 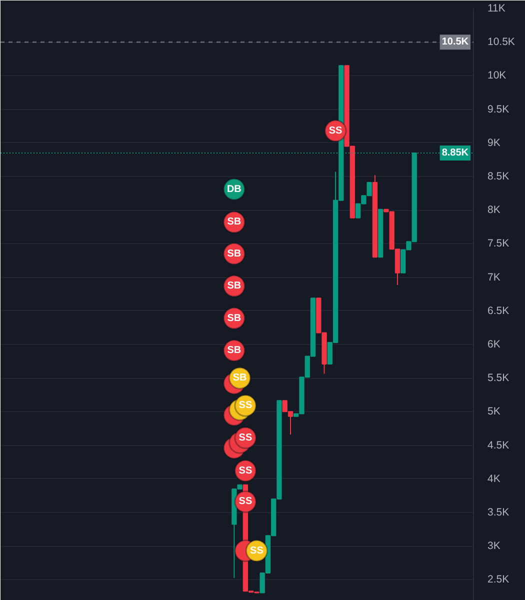 I want to click on y-tick-label: 3K, so click(x=494, y=546).